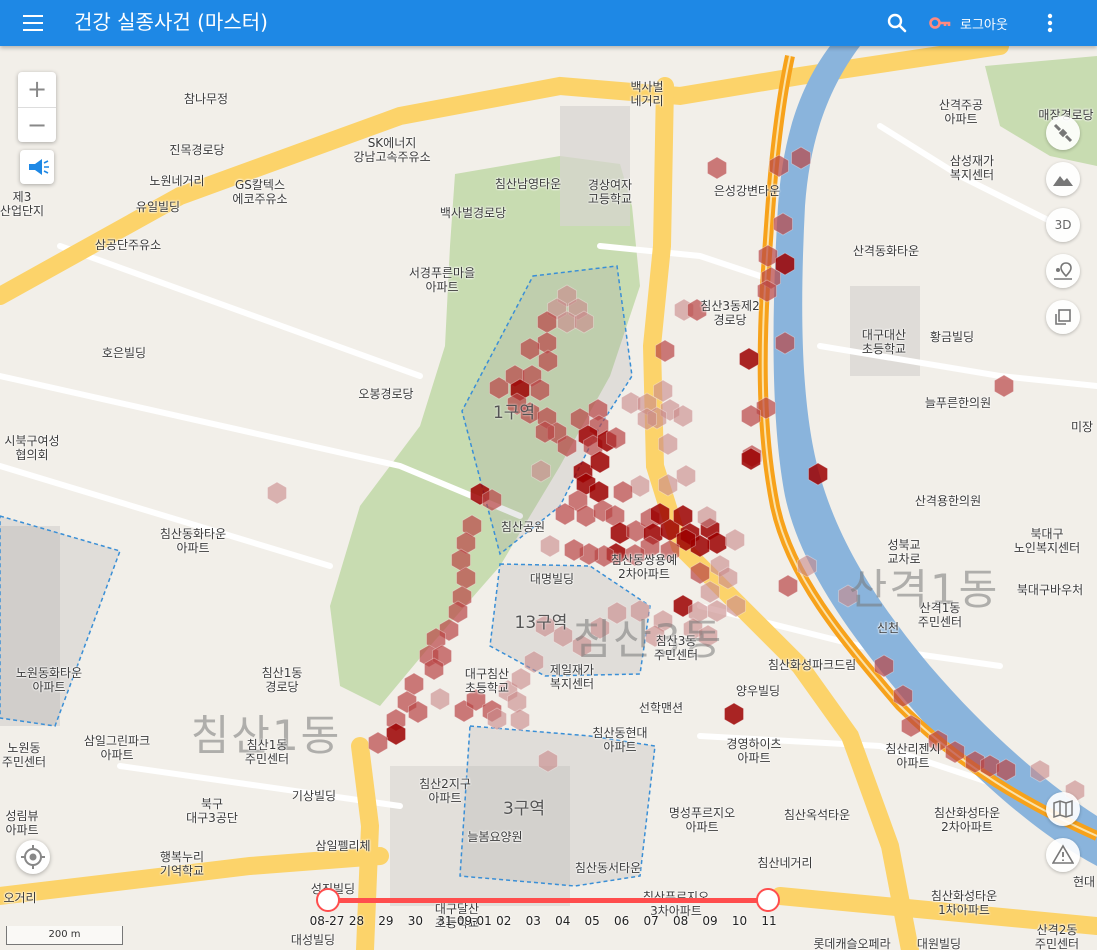 The image size is (1097, 950). I want to click on range-end-handle, so click(768, 900).